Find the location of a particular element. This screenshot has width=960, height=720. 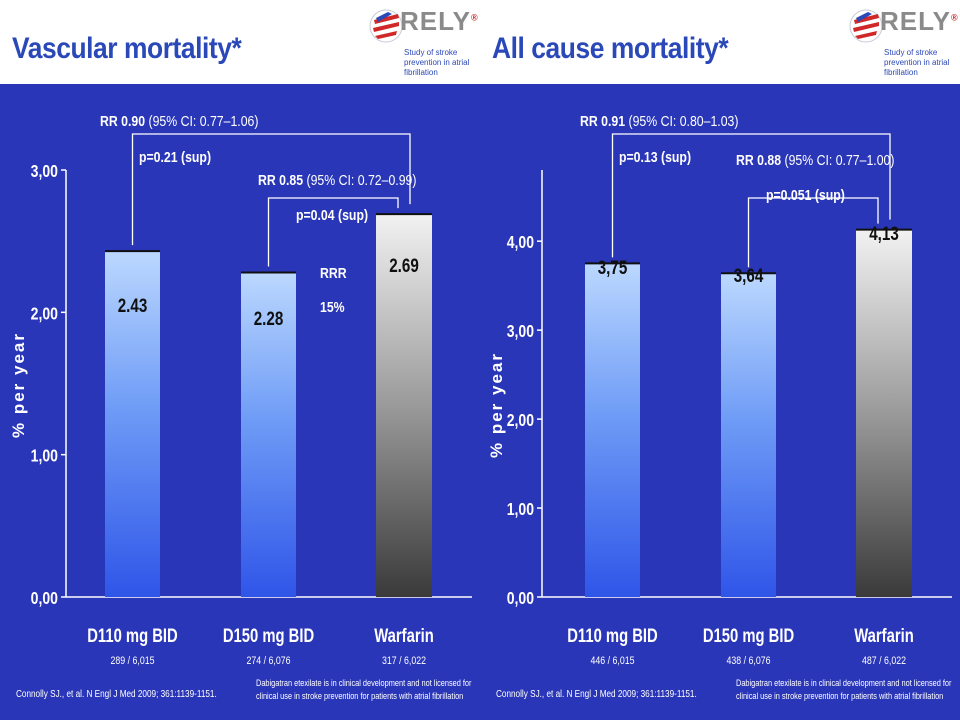

bar-value-label: 2.28 is located at coordinates (269, 318).